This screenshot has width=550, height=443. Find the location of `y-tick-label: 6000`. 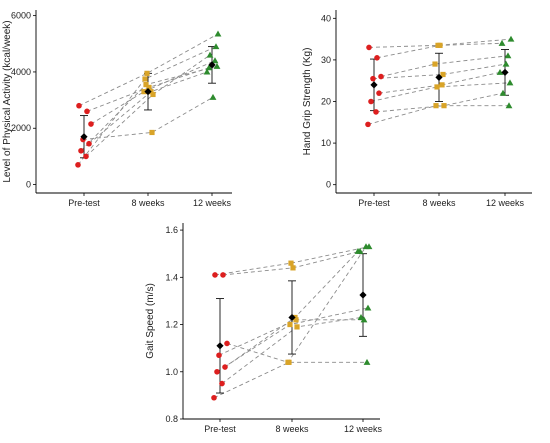

y-tick-label: 6000 is located at coordinates (21, 16).